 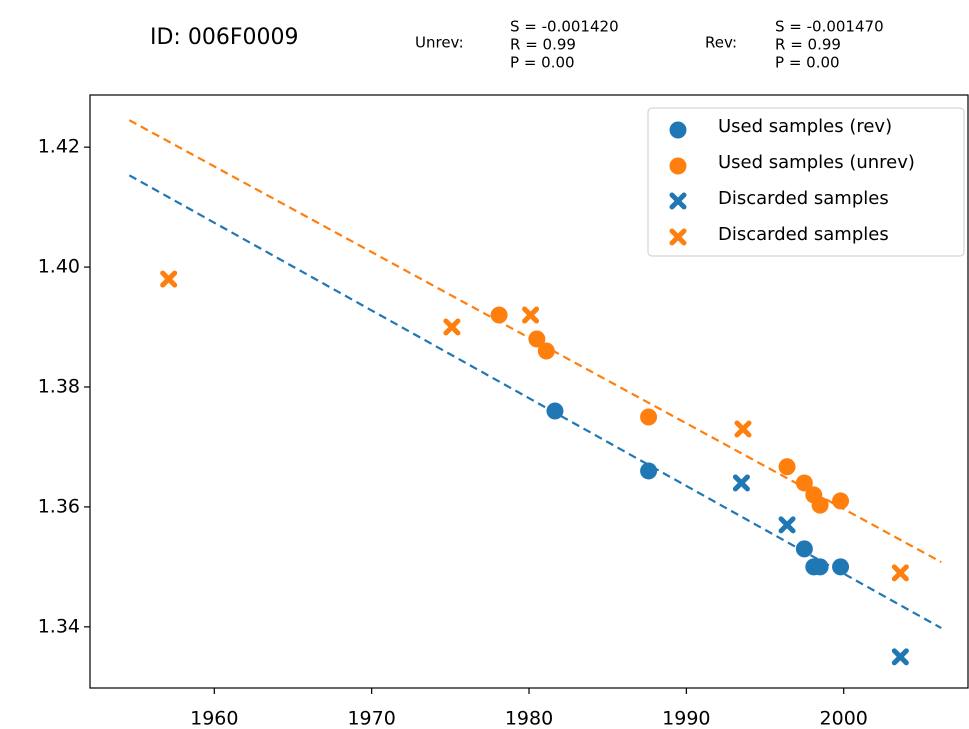 What do you see at coordinates (529, 718) in the screenshot?
I see `x-tick-label: 1980` at bounding box center [529, 718].